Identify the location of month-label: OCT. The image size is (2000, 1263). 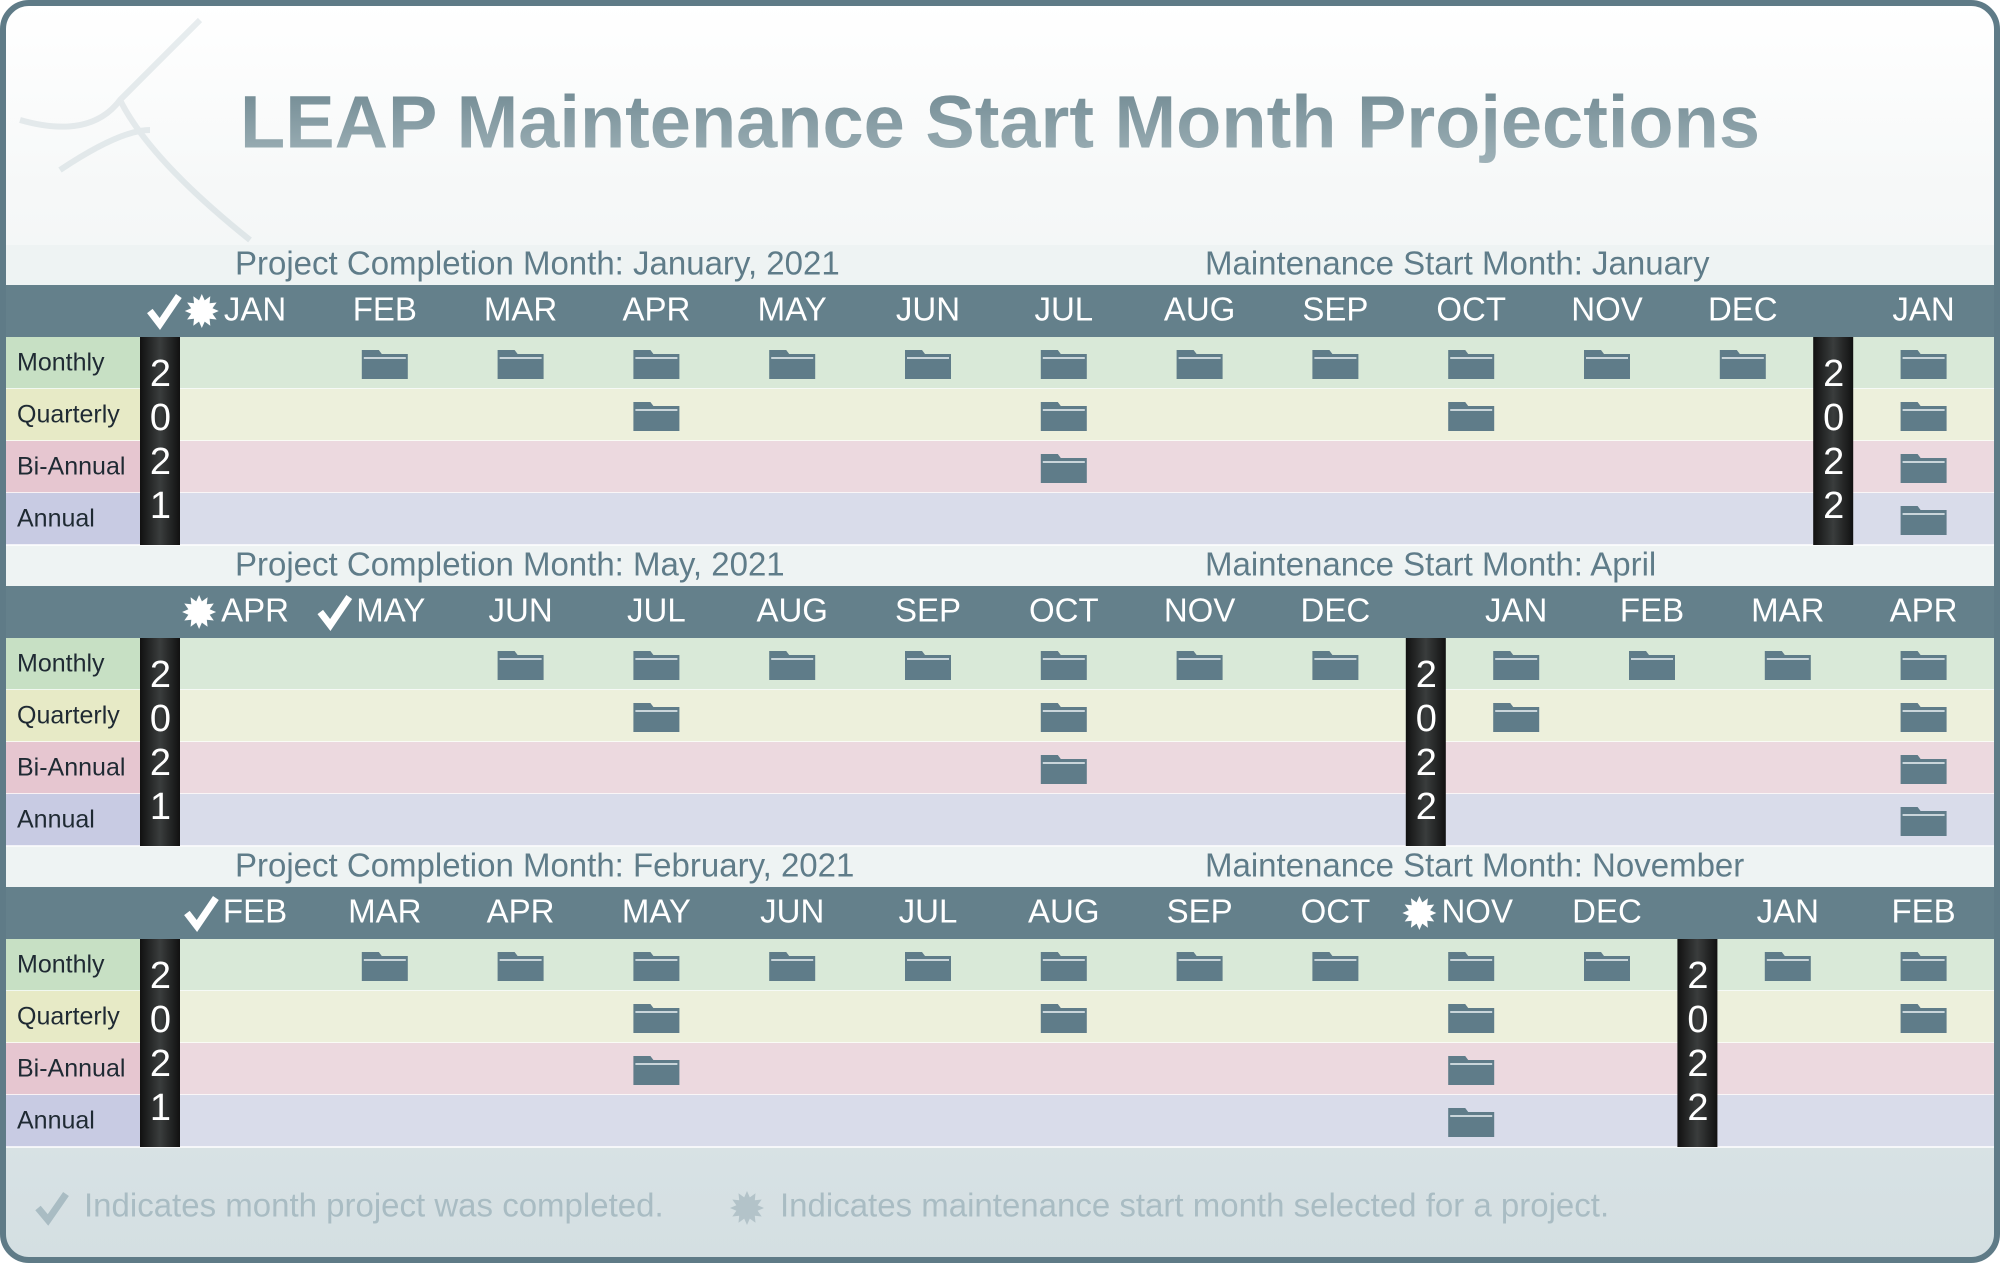
(1064, 610).